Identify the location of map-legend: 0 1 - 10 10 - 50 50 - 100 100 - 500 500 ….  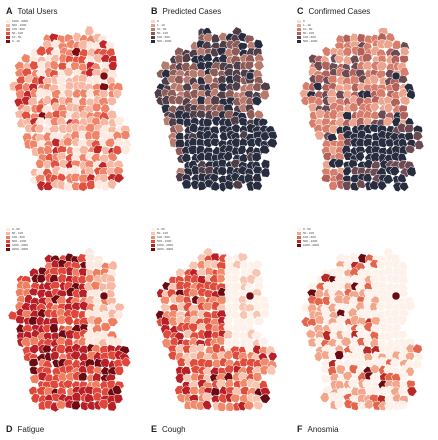
(307, 31).